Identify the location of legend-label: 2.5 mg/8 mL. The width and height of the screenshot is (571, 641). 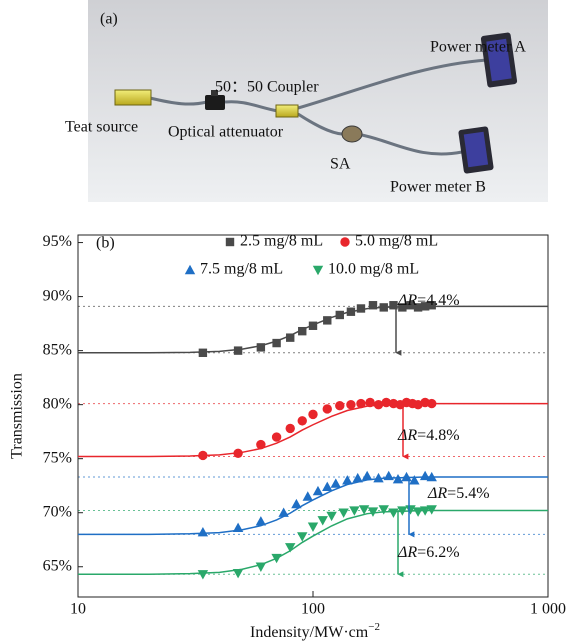
(281, 241).